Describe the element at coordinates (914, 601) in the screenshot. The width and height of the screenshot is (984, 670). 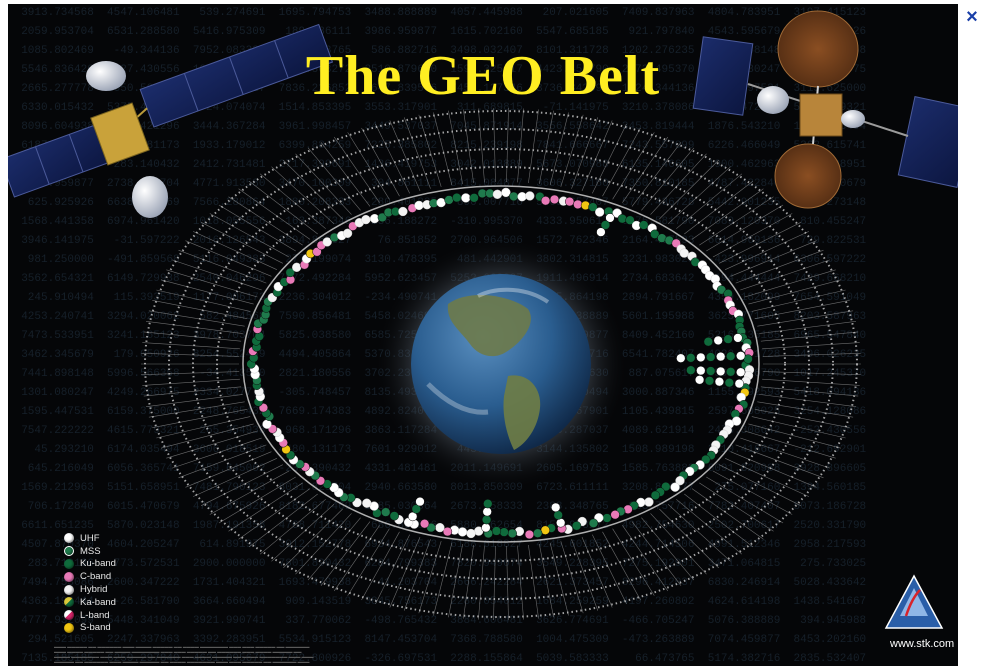
I see `stk-logo` at that location.